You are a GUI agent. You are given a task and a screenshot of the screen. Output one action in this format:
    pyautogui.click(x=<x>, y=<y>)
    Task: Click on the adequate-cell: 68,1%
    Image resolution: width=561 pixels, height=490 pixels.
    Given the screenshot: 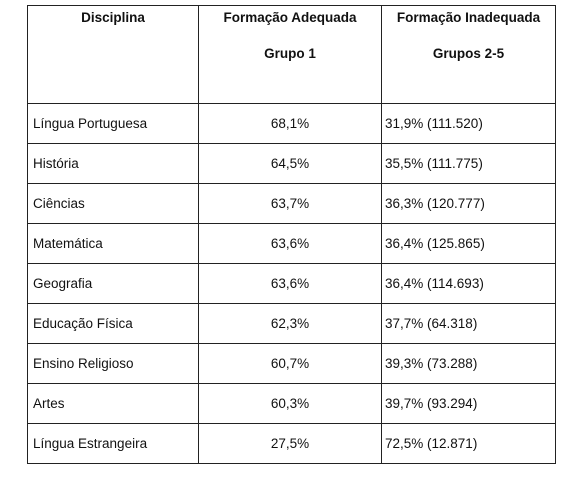 What is the action you would take?
    pyautogui.click(x=290, y=123)
    